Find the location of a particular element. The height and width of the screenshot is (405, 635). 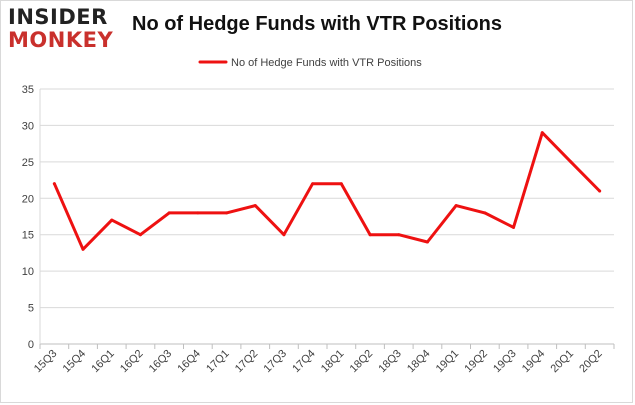

x-tick-label: 19Q4 is located at coordinates (534, 362).